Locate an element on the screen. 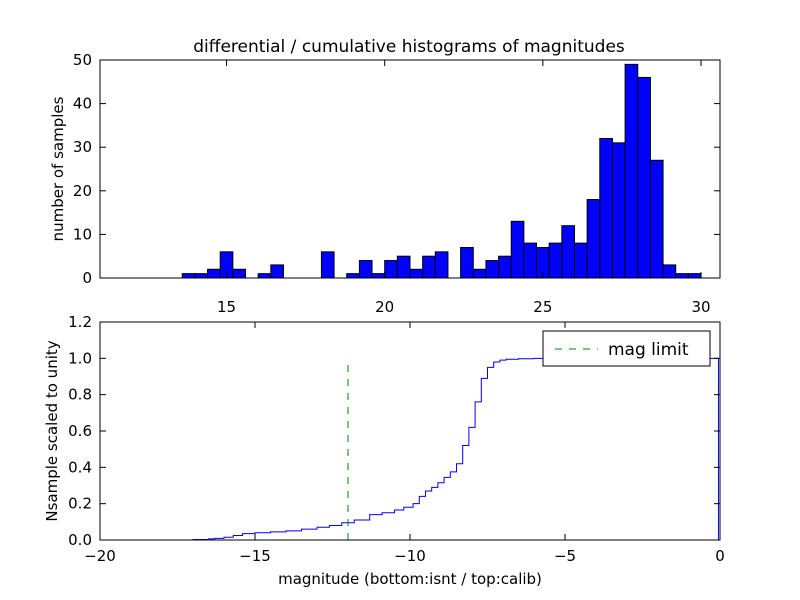 The image size is (800, 600). top-y-axis-label: number of samples is located at coordinates (58, 168).